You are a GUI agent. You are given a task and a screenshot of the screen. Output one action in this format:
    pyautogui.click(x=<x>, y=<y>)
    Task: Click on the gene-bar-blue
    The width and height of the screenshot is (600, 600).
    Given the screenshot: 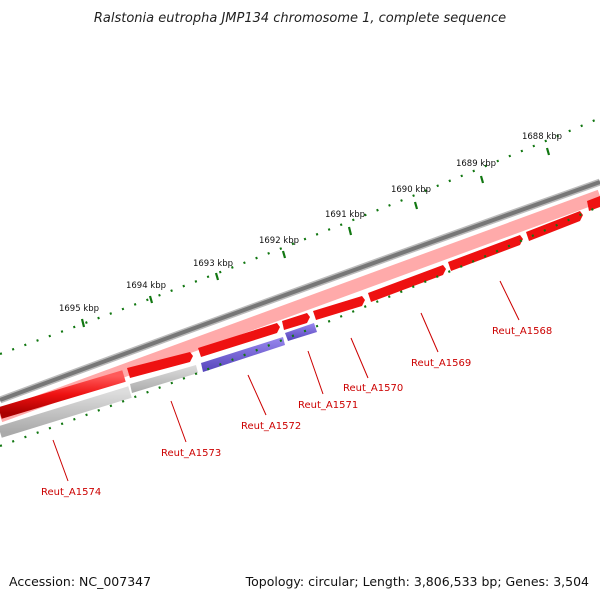 What is the action you would take?
    pyautogui.click(x=243, y=354)
    